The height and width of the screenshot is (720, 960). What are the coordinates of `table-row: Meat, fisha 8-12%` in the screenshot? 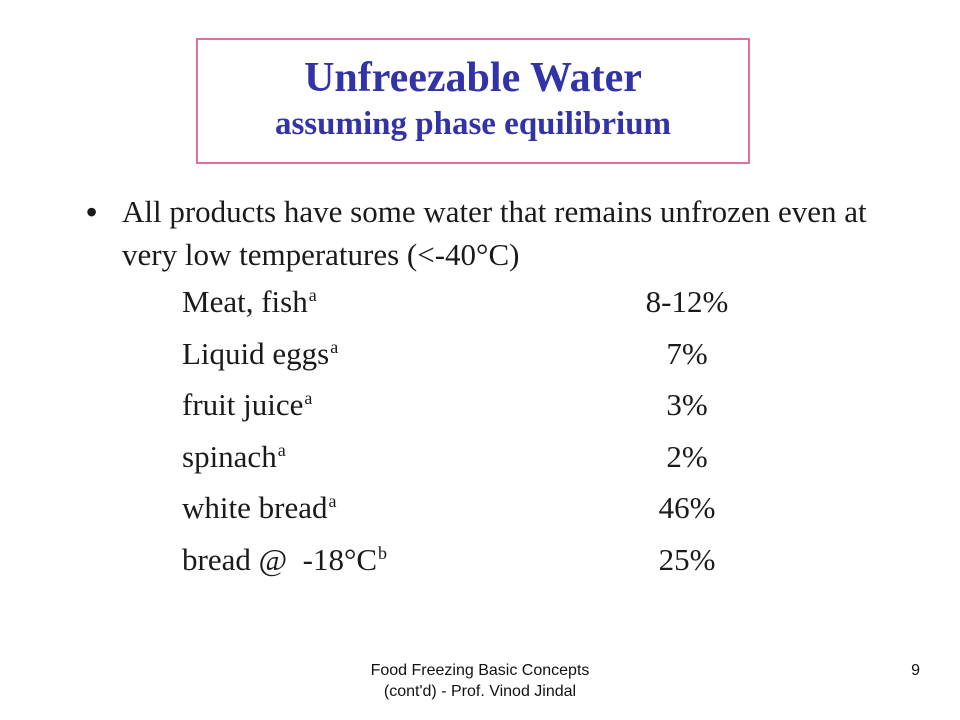 It's located at (472, 306).